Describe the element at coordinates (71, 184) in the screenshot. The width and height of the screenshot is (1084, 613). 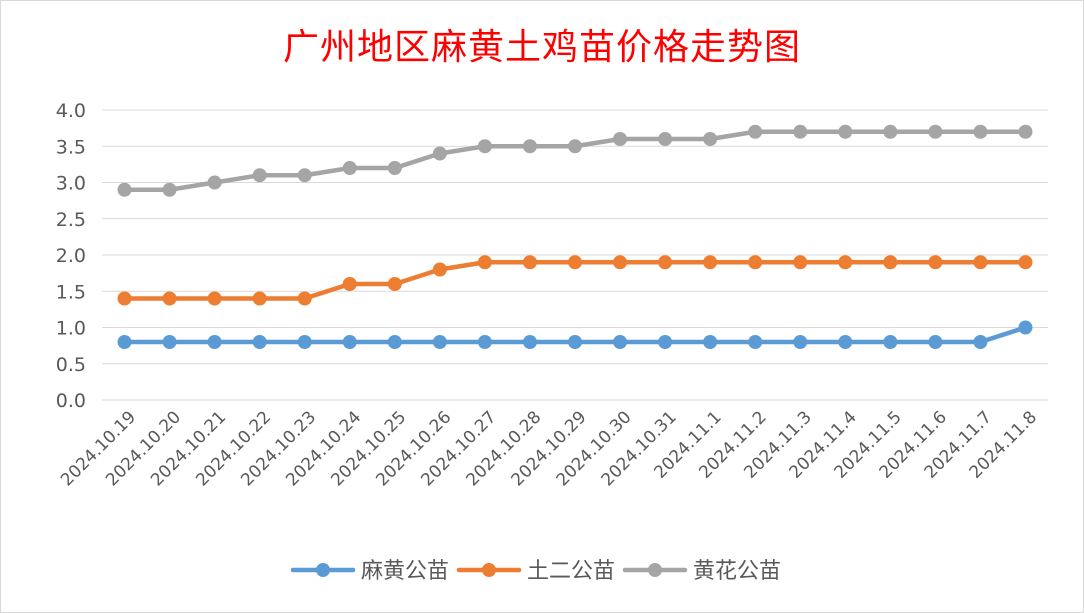
I see `y-tick-label: 3.0` at that location.